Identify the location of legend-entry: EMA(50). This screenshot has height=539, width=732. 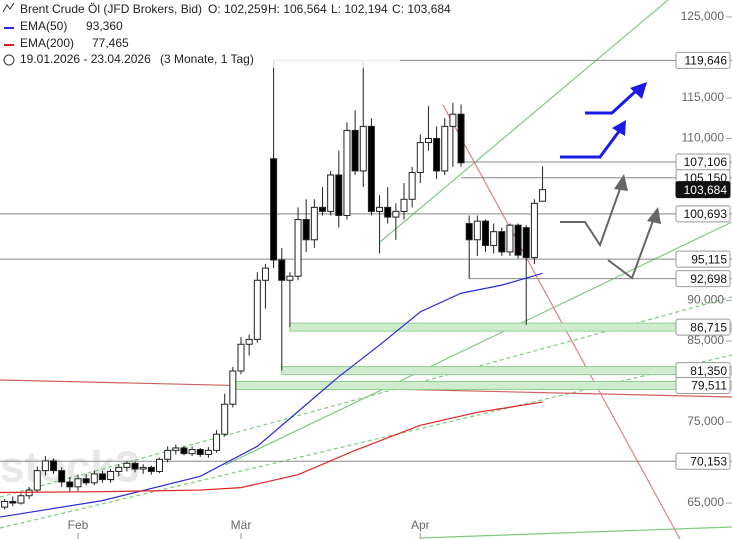
(43, 26).